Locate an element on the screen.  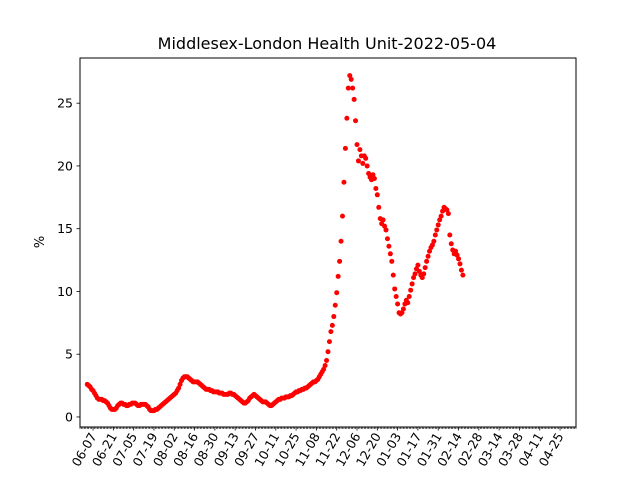
chart-title: Middlesex-London Health Unit-2022-05-04 is located at coordinates (327, 43).